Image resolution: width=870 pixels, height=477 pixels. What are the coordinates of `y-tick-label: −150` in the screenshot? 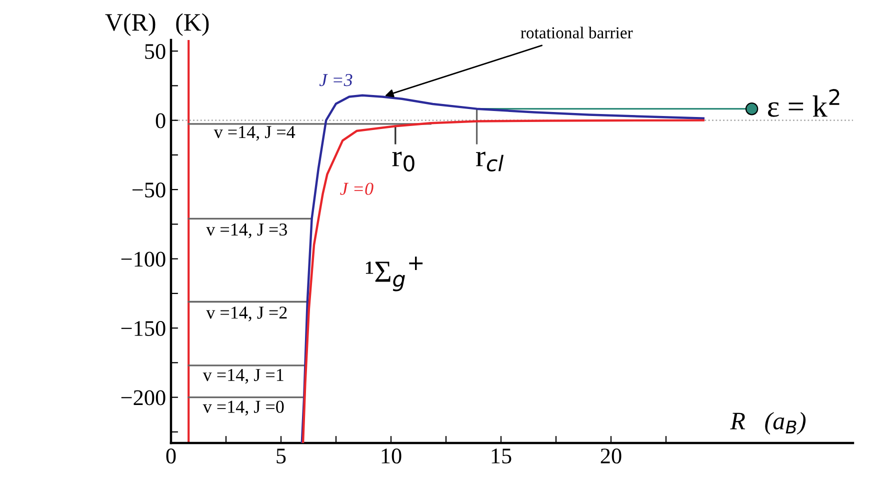 It's located at (143, 328).